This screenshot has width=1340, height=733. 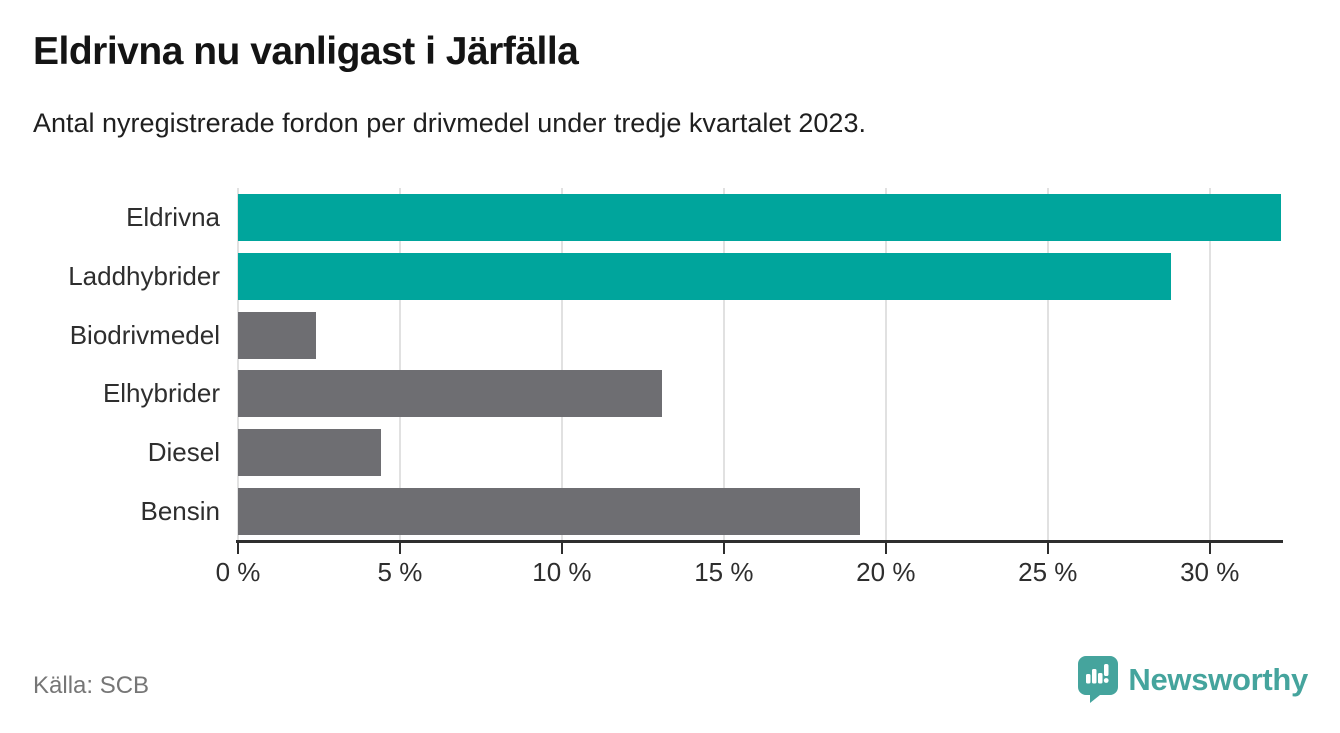 What do you see at coordinates (549, 512) in the screenshot?
I see `bar-bensin` at bounding box center [549, 512].